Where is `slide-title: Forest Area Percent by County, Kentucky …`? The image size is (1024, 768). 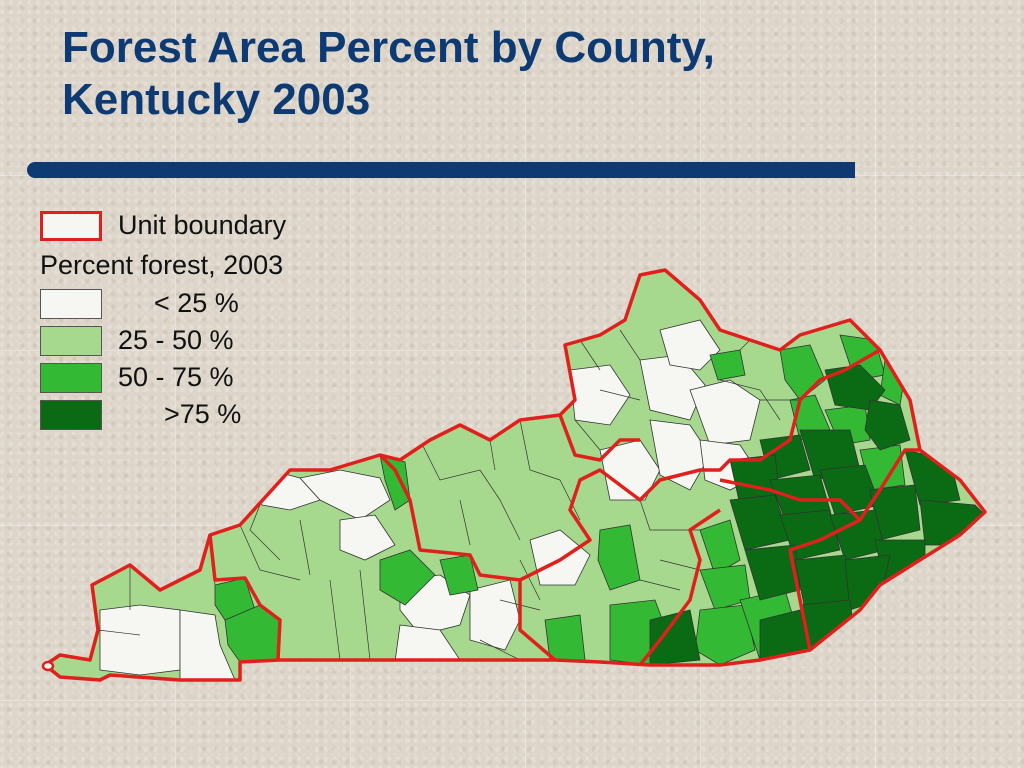 slide-title: Forest Area Percent by County, Kentucky … is located at coordinates (388, 74).